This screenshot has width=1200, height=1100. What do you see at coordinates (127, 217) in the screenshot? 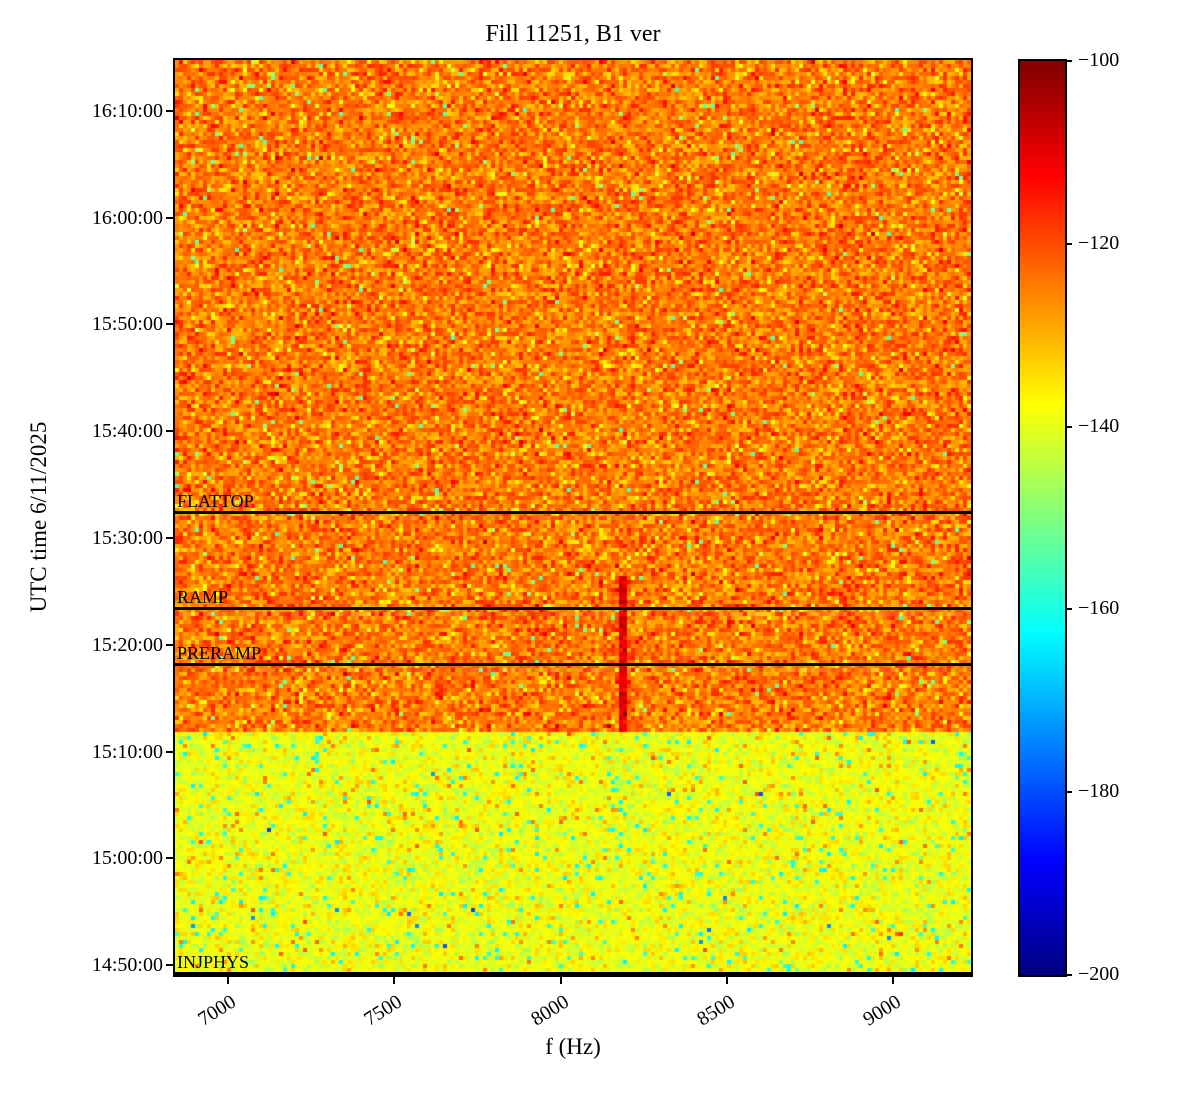
I see `y-tick-label: 16:00:00` at bounding box center [127, 217].